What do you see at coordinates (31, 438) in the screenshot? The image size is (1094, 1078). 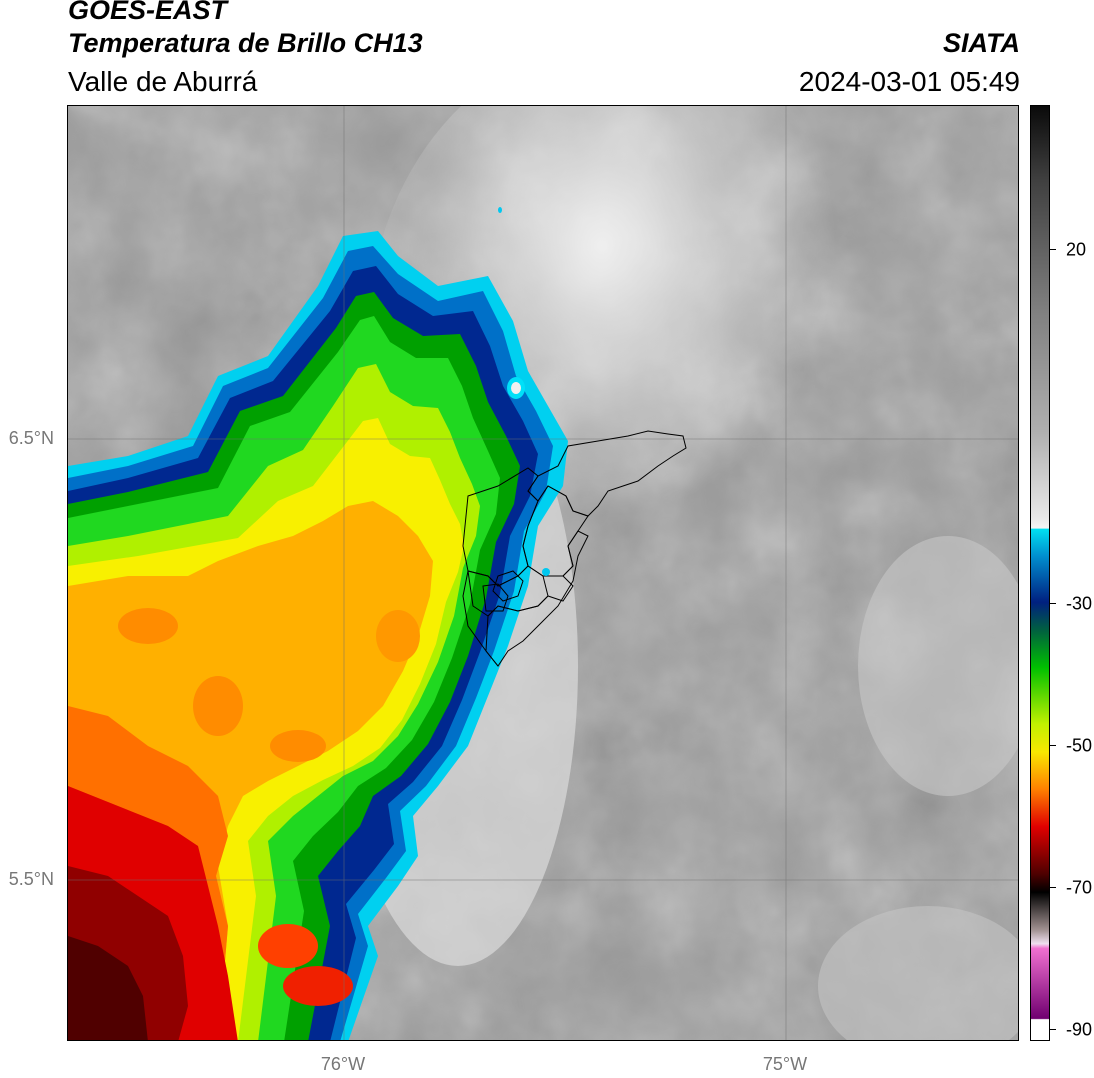 I see `lat-label-6-5: 6.5°N` at bounding box center [31, 438].